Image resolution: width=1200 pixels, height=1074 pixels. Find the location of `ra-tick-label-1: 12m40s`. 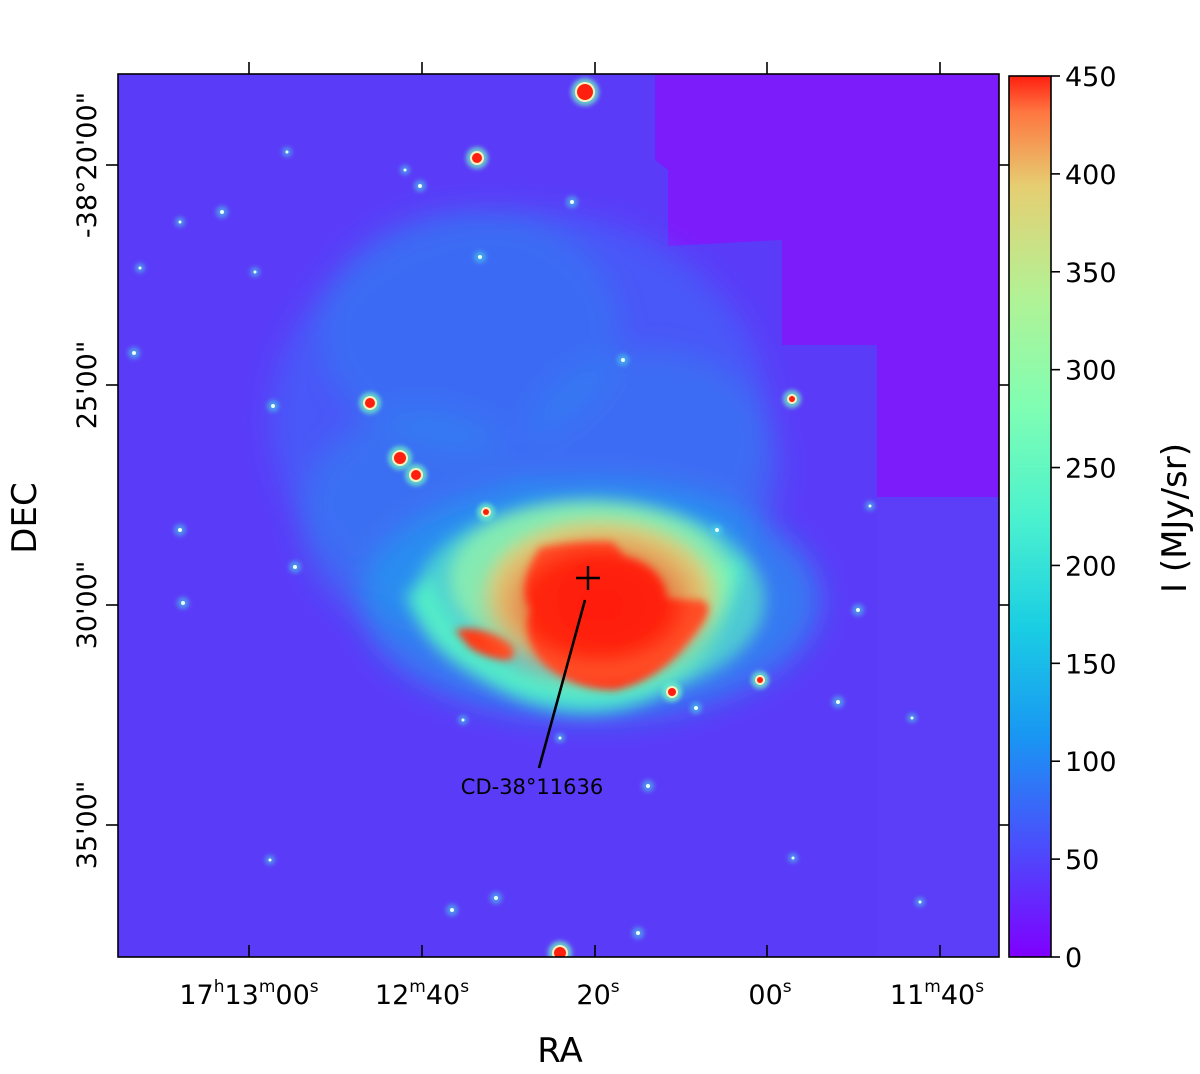

ra-tick-label-1: 12m40s is located at coordinates (422, 994).